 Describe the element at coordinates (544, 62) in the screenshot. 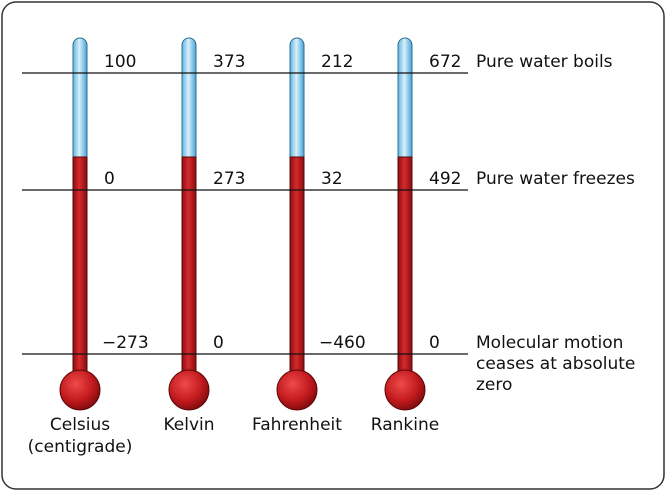

I see `reference-label: Pure water boils` at that location.